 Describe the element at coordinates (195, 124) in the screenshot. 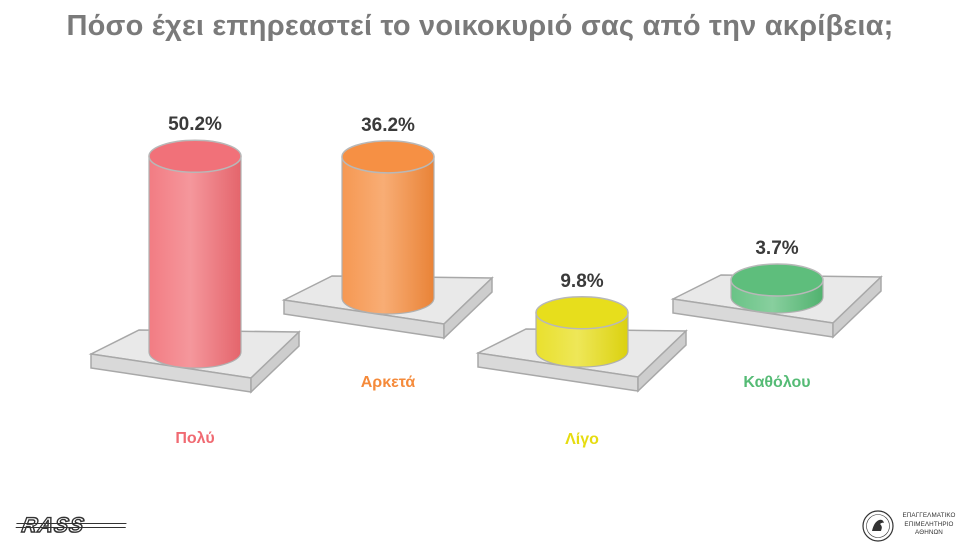

I see `data-label: 50.2%` at that location.